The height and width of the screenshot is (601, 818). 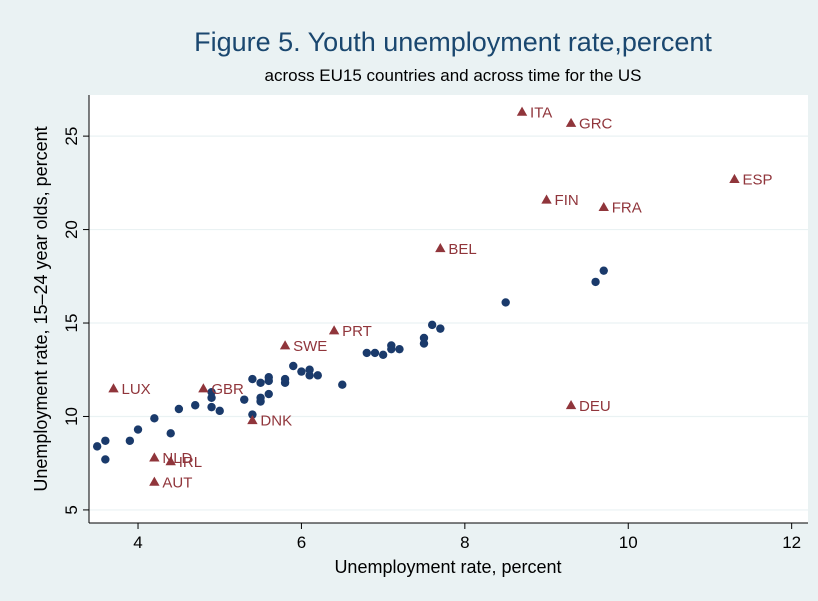 What do you see at coordinates (628, 542) in the screenshot?
I see `x-tick-label: 10` at bounding box center [628, 542].